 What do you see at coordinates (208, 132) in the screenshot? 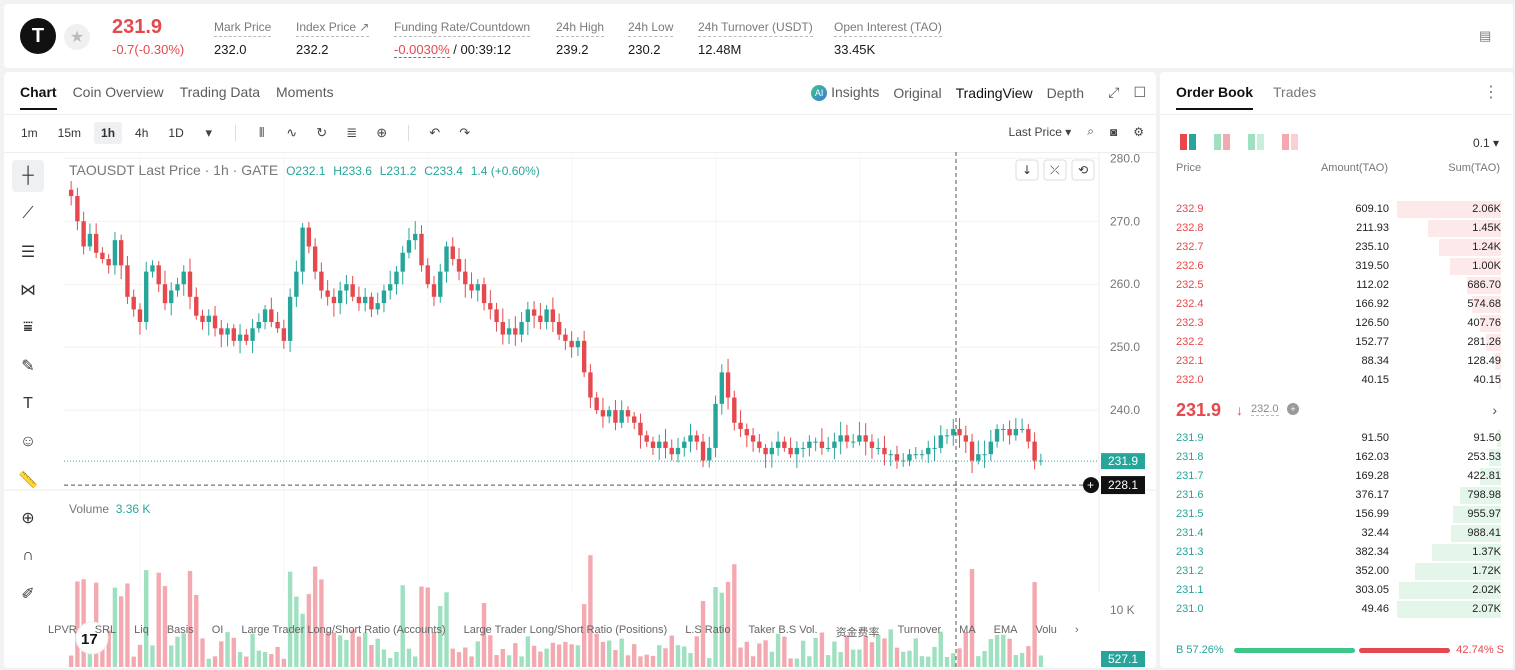
I see `timeframe-dropdown-icon: ▾` at bounding box center [208, 132].